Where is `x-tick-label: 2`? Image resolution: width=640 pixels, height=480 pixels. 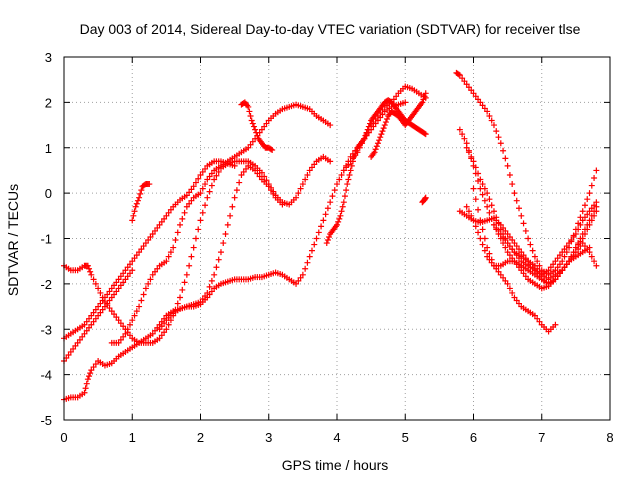
x-tick-label: 2 is located at coordinates (200, 437).